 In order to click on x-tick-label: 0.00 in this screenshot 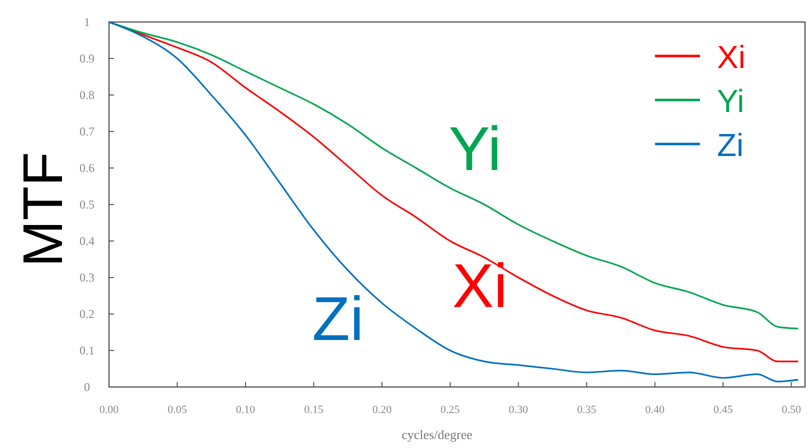, I will do `click(109, 410)`.